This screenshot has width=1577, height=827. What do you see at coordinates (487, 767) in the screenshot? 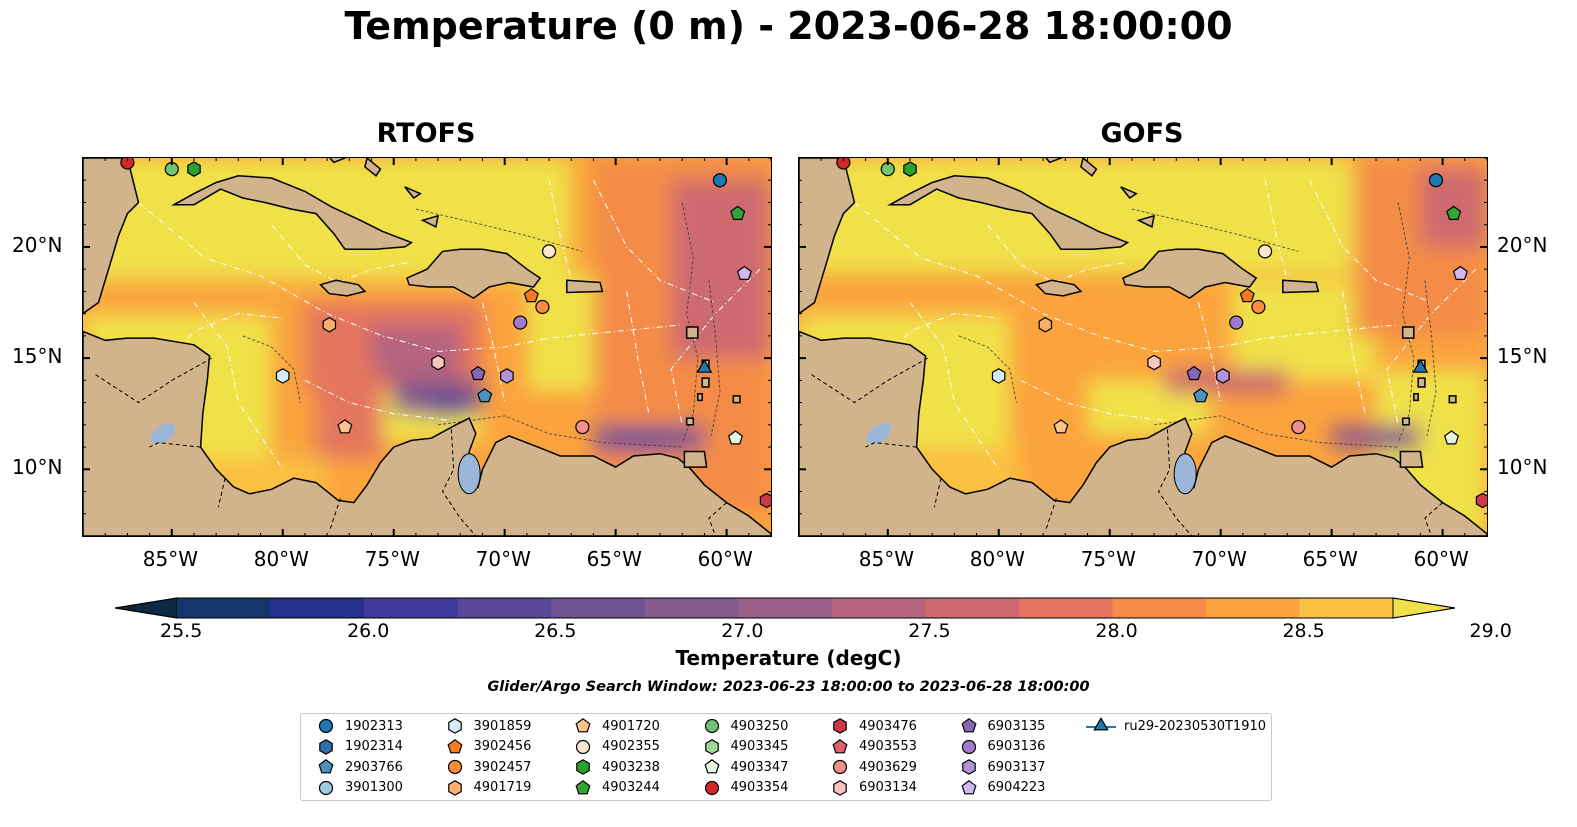
I see `legend-item: 3902457` at bounding box center [487, 767].